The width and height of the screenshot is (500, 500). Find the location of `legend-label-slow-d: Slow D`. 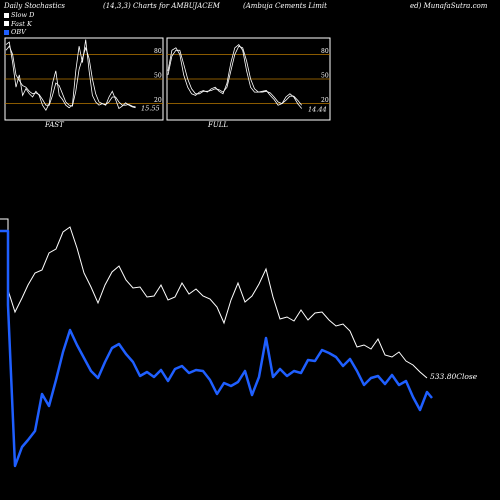

legend-label-slow-d: Slow D is located at coordinates (23, 15).